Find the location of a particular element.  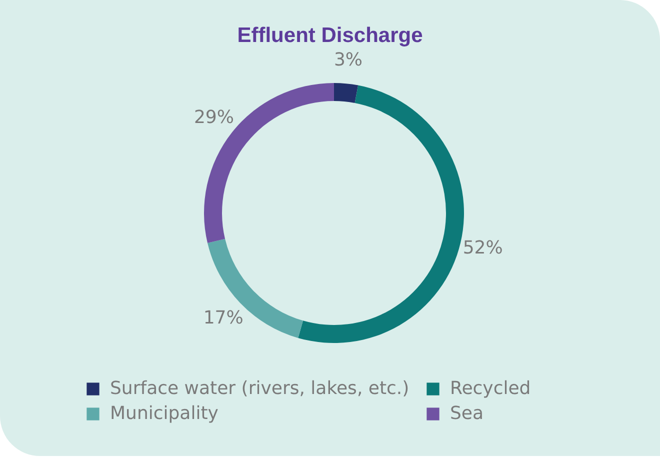

legend-label: Recycled is located at coordinates (490, 388).